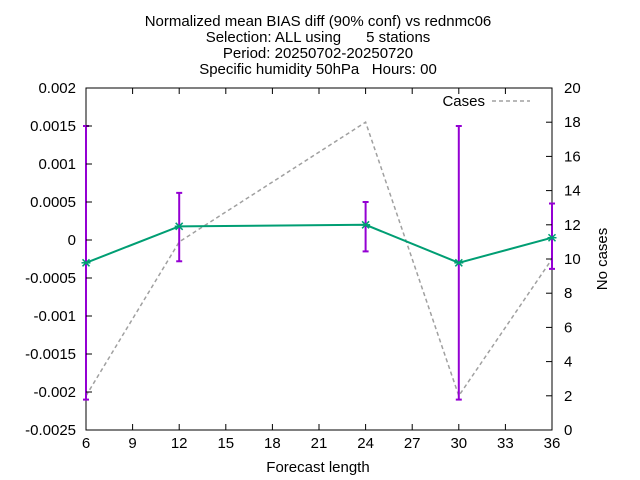 The height and width of the screenshot is (480, 640). I want to click on x-tick-label-7: 27, so click(412, 443).